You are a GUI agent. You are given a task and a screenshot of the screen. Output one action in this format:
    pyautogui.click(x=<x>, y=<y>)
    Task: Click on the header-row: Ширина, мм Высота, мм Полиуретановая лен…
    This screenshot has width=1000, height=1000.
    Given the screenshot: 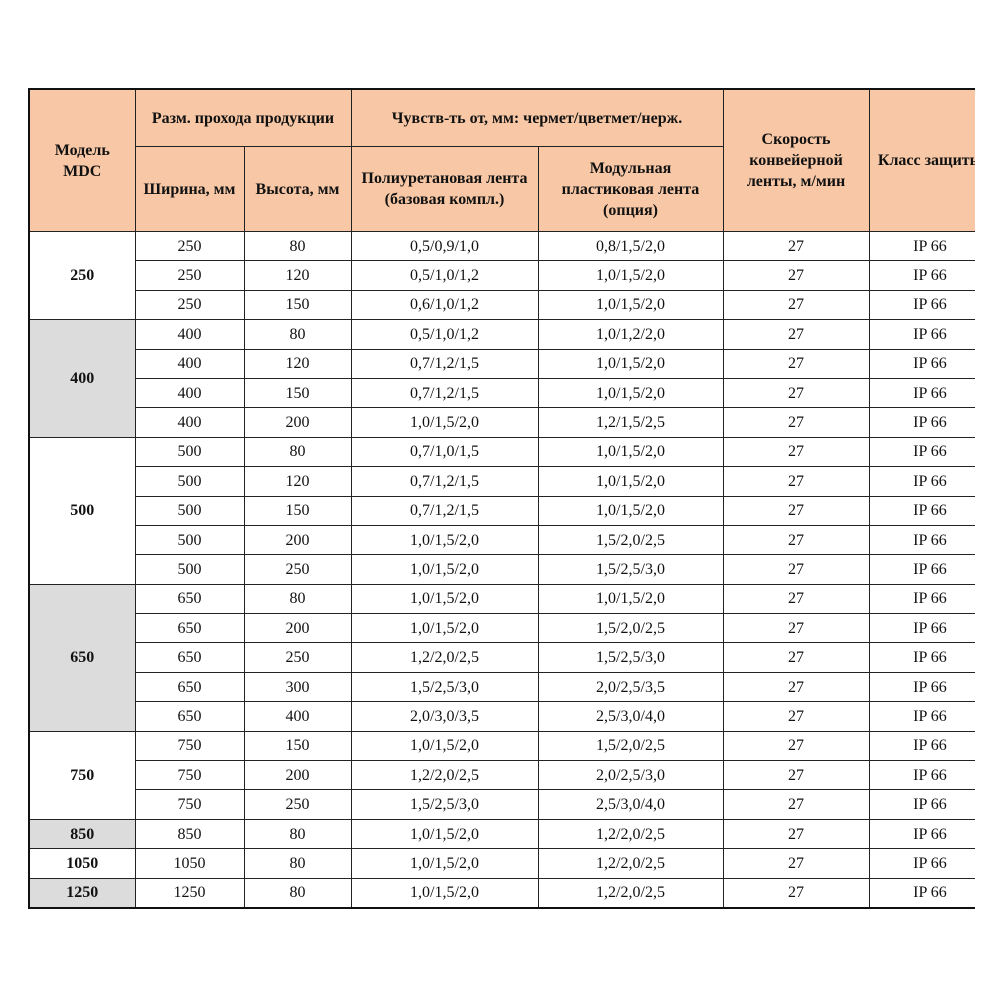 What is the action you would take?
    pyautogui.click(x=502, y=189)
    